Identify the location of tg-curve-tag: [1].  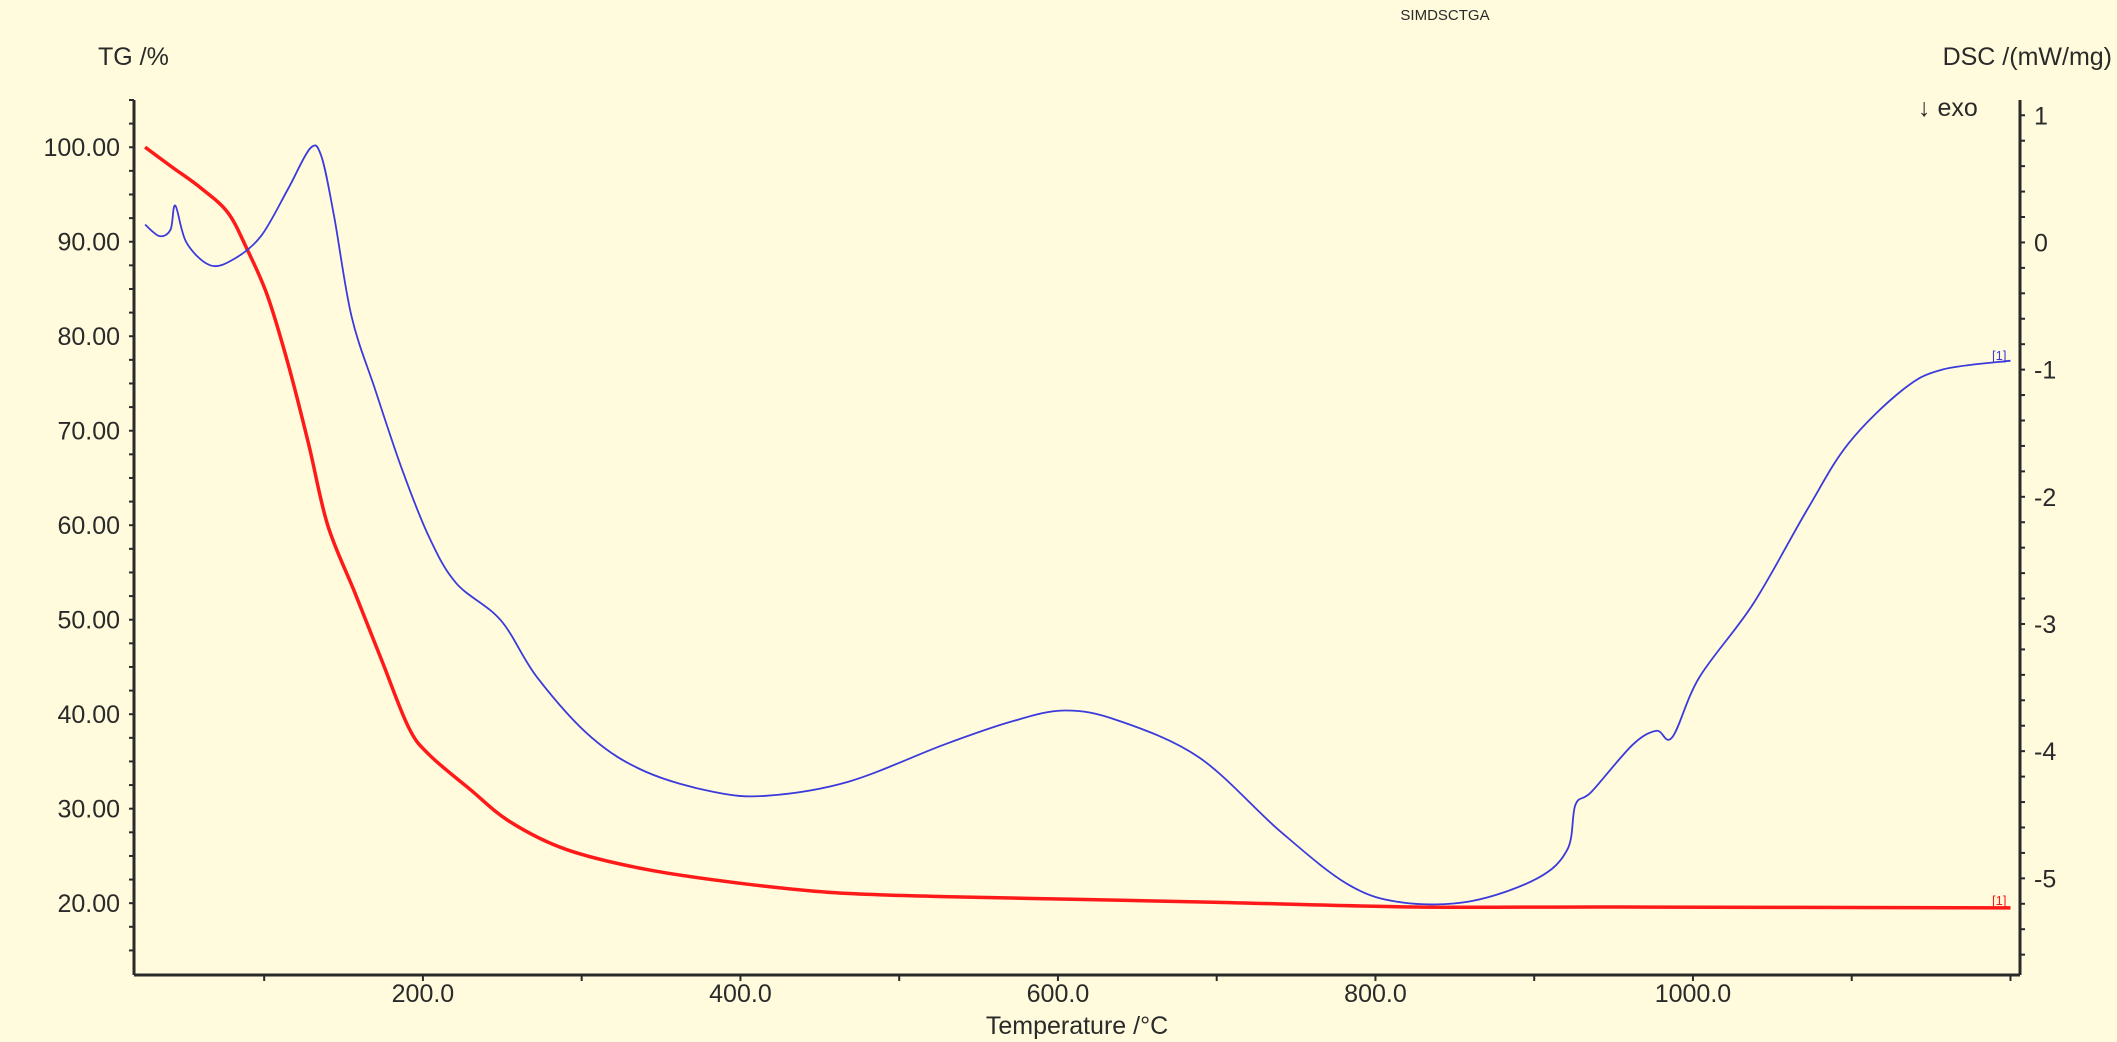
(1999, 900).